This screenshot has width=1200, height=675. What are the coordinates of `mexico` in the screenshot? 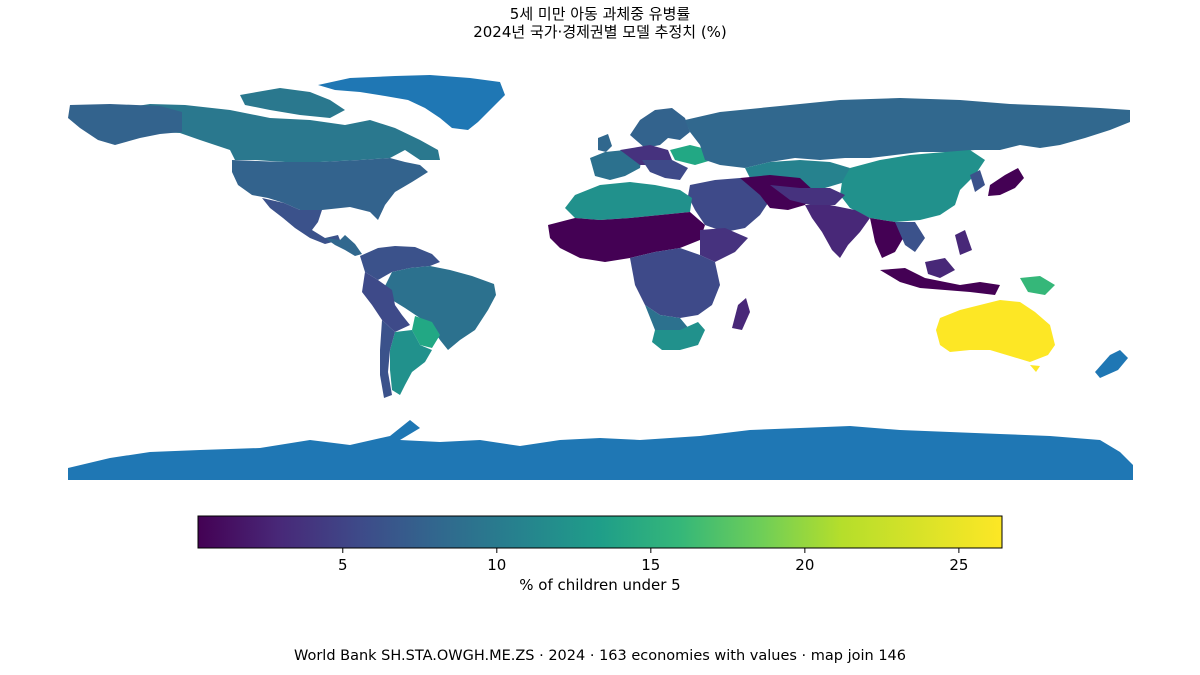 It's located at (301, 221).